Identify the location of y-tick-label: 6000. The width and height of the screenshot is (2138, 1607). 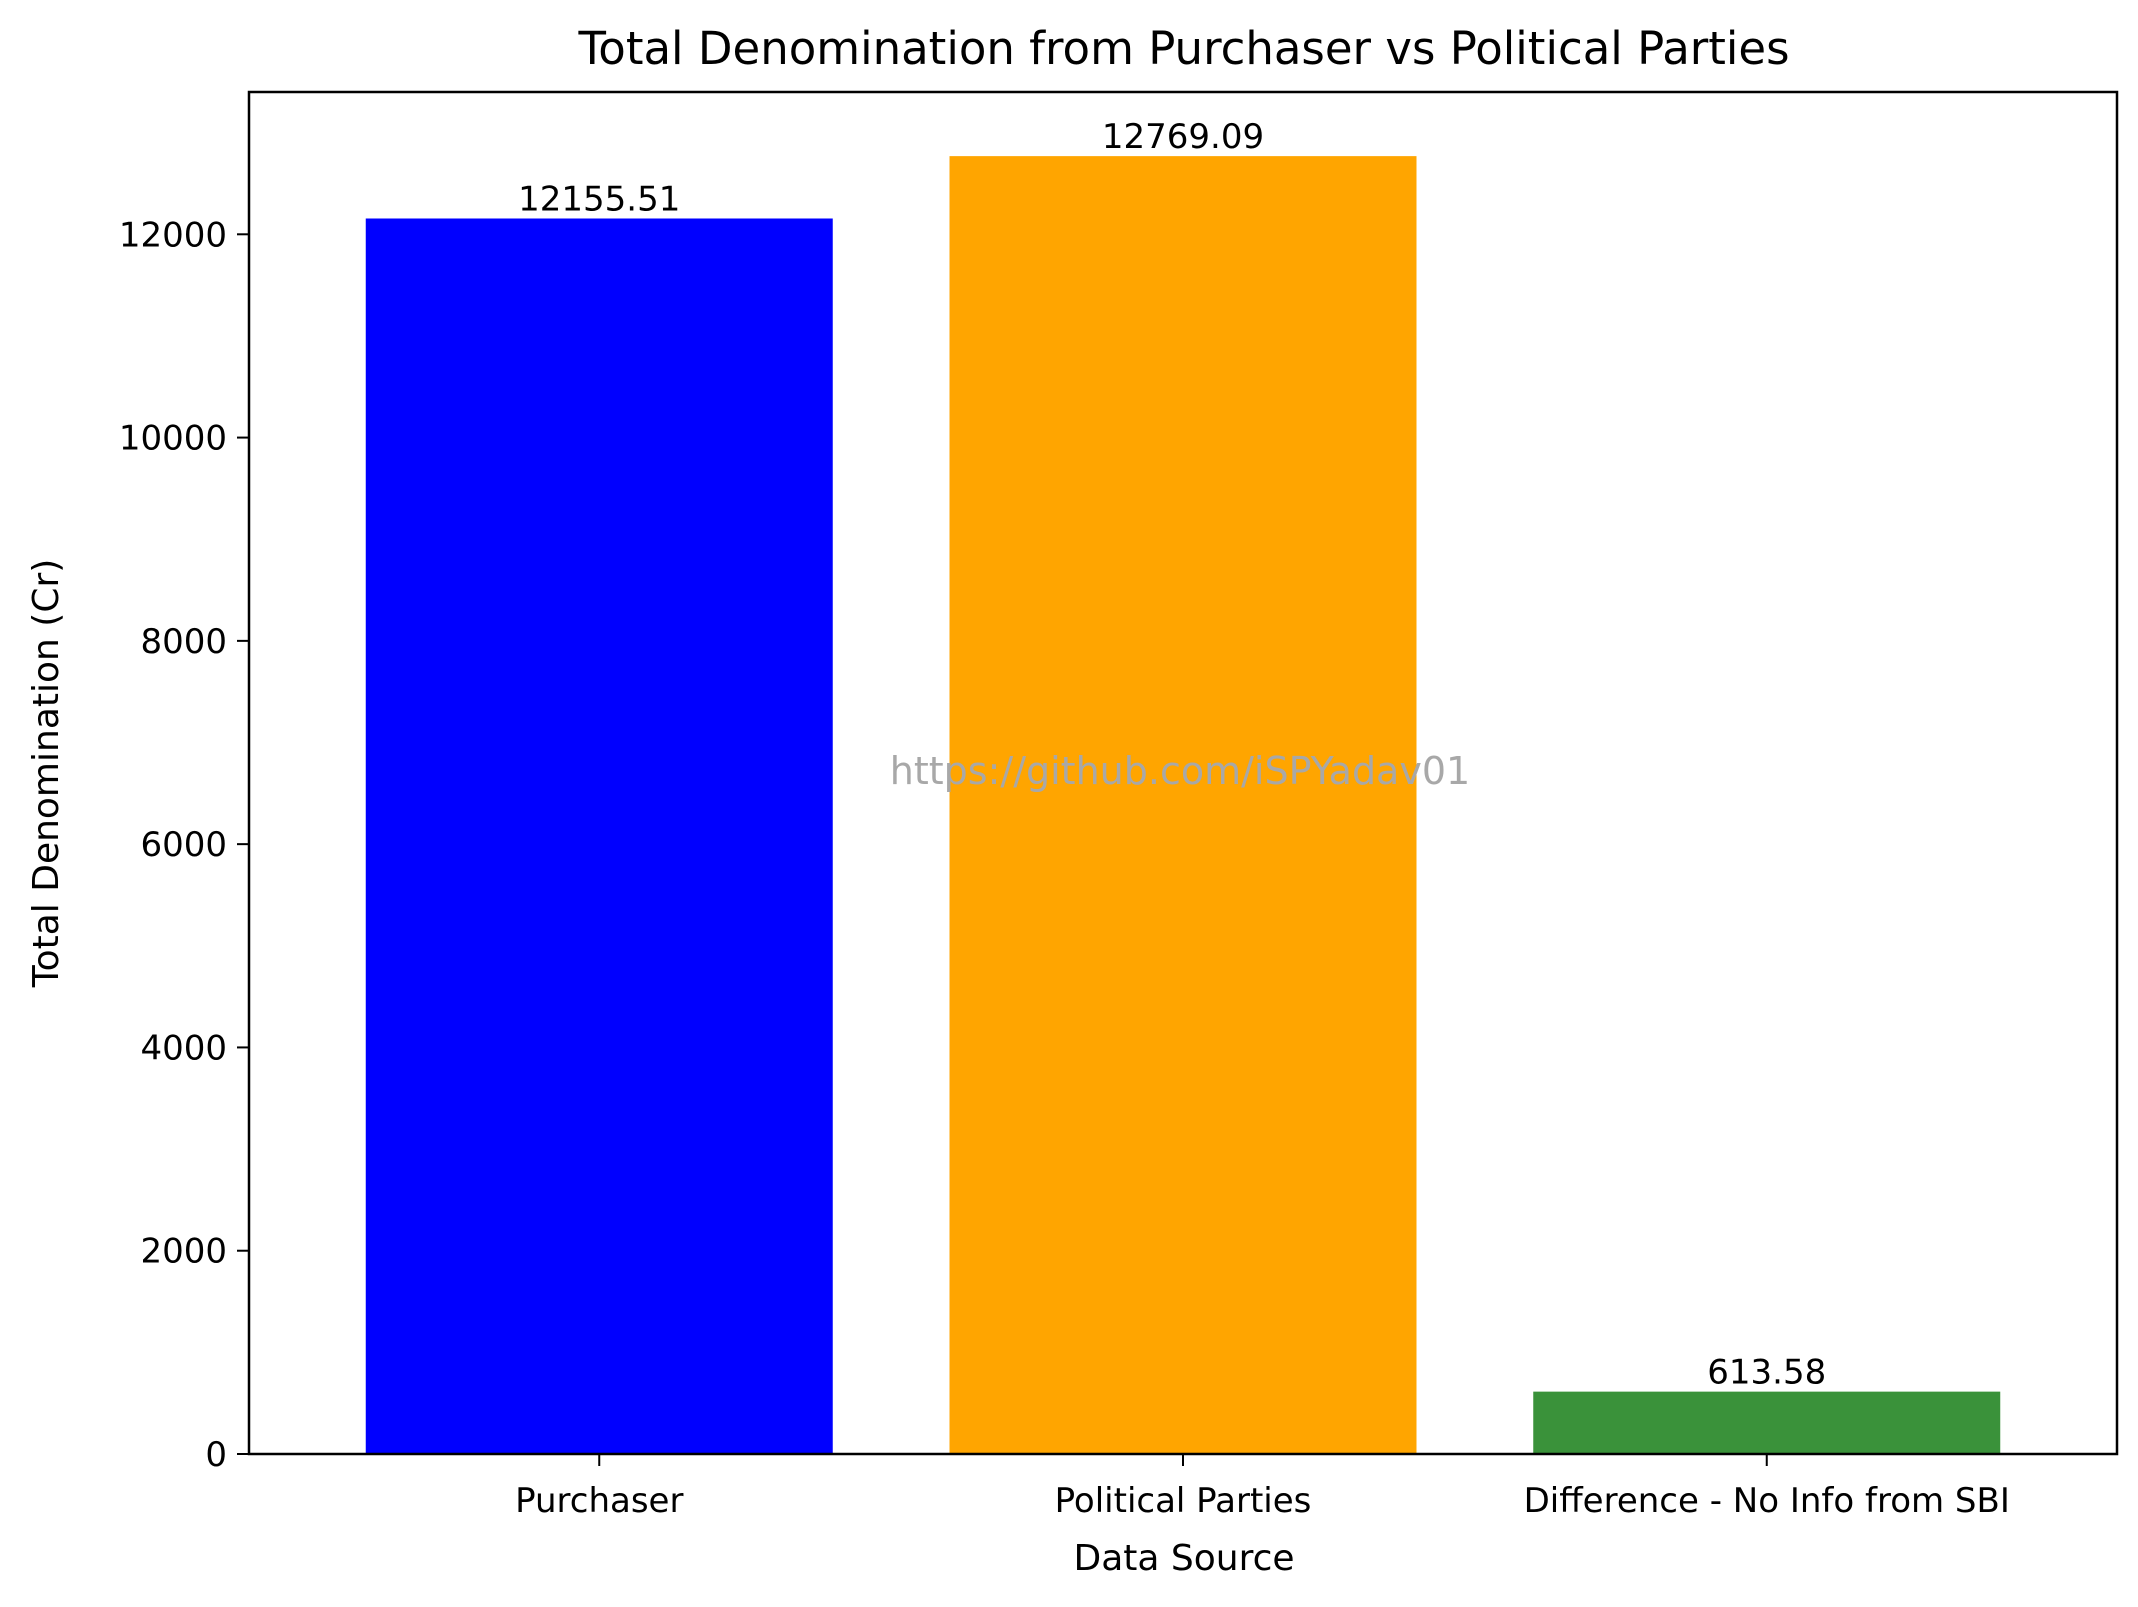
(183, 845).